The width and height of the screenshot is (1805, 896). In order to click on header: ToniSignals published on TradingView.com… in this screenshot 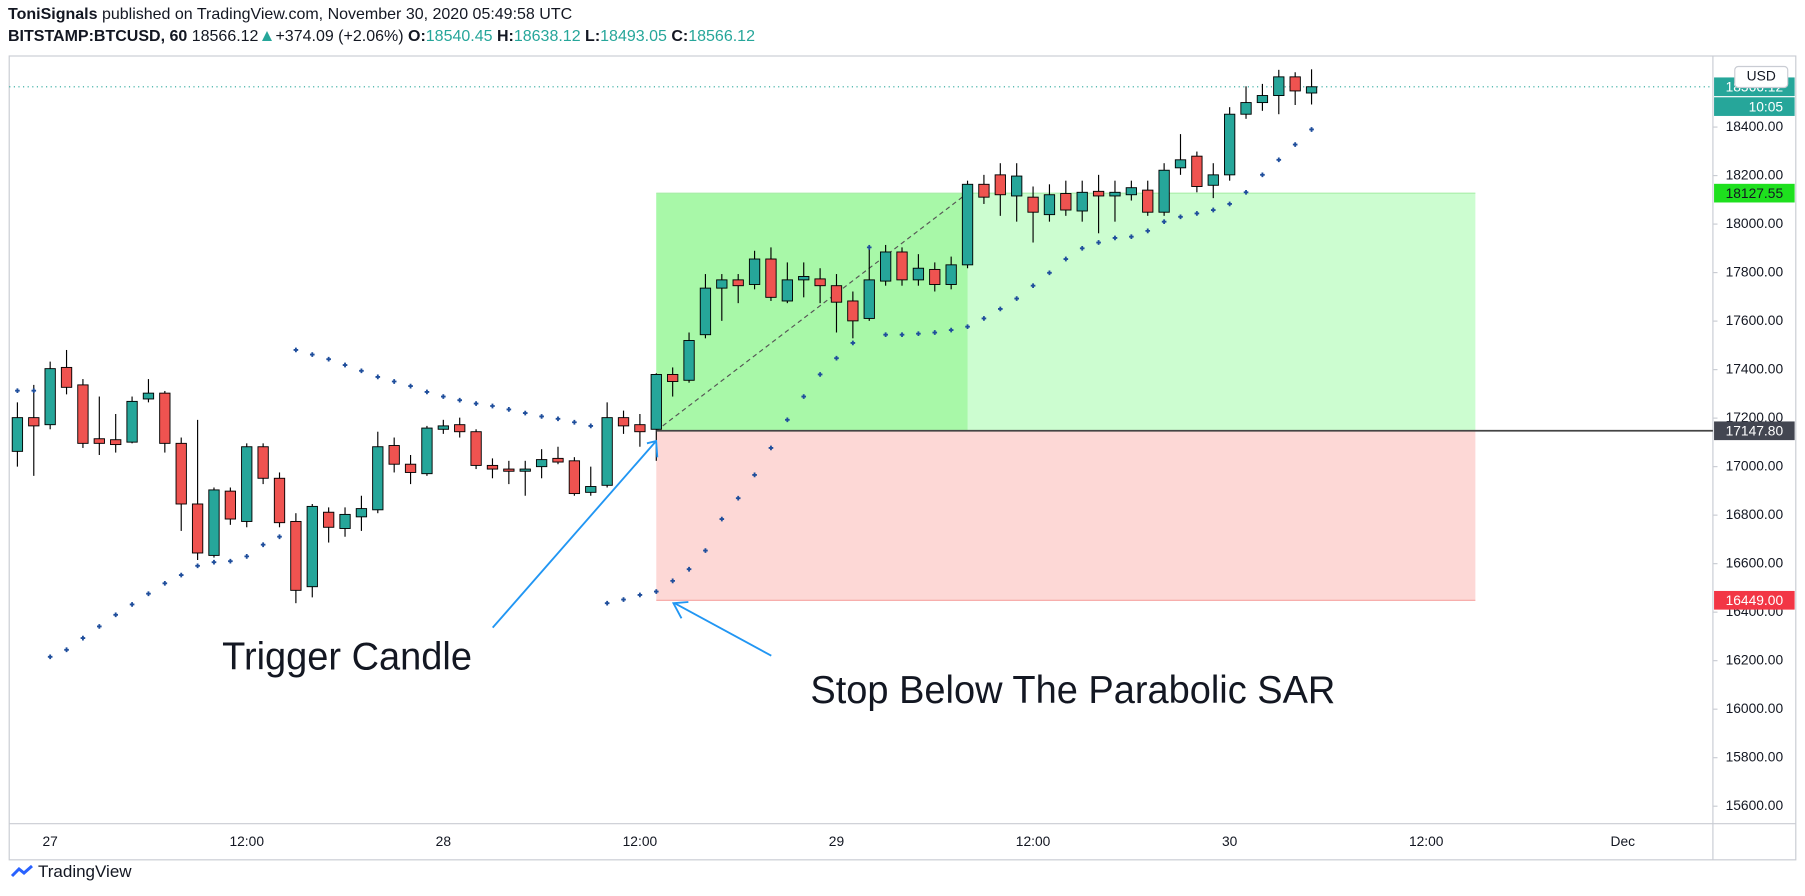, I will do `click(381, 26)`.